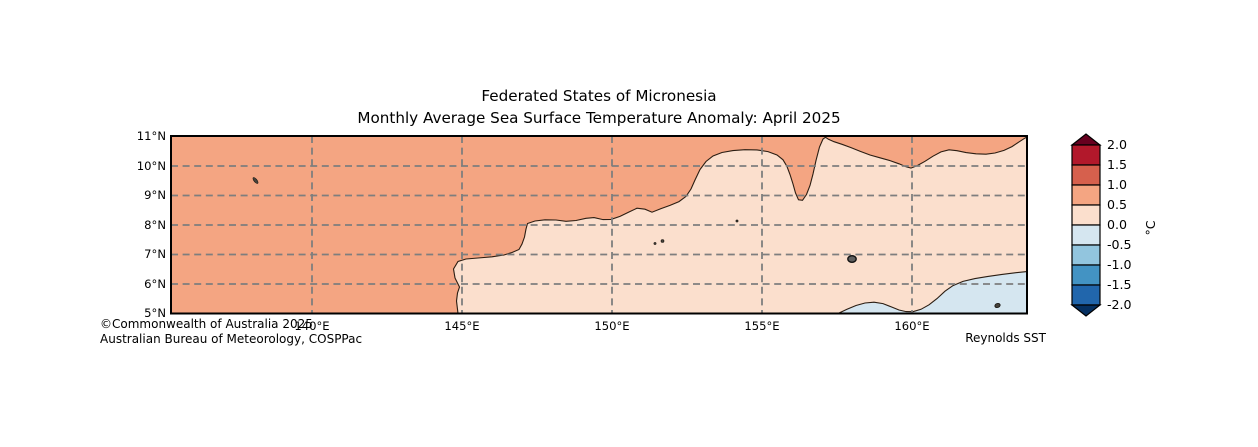  I want to click on y-tick-label-10n: 10°N, so click(151, 165).